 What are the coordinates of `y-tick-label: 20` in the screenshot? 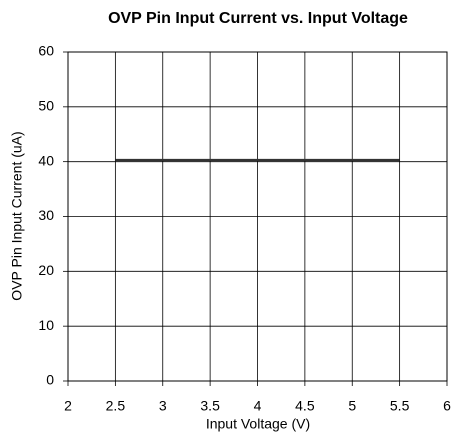 It's located at (46, 270).